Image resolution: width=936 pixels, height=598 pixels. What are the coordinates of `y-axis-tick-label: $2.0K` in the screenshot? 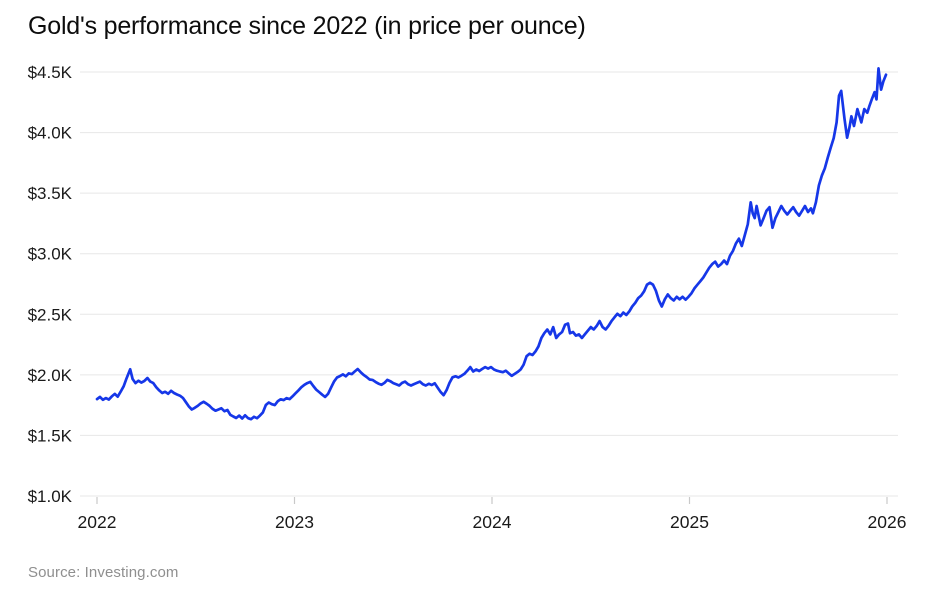 It's located at (50, 375).